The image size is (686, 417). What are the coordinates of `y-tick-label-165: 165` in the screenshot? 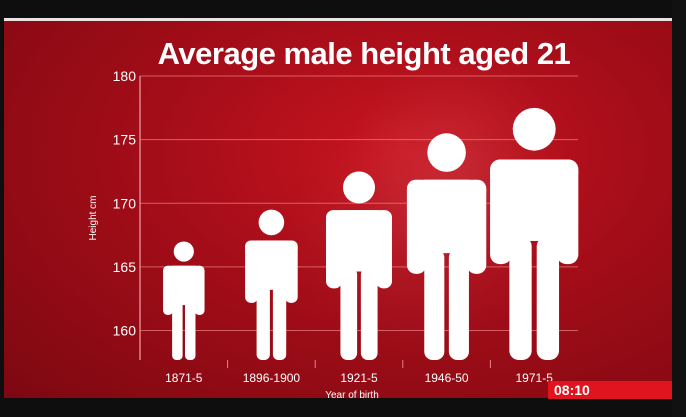 It's located at (125, 267).